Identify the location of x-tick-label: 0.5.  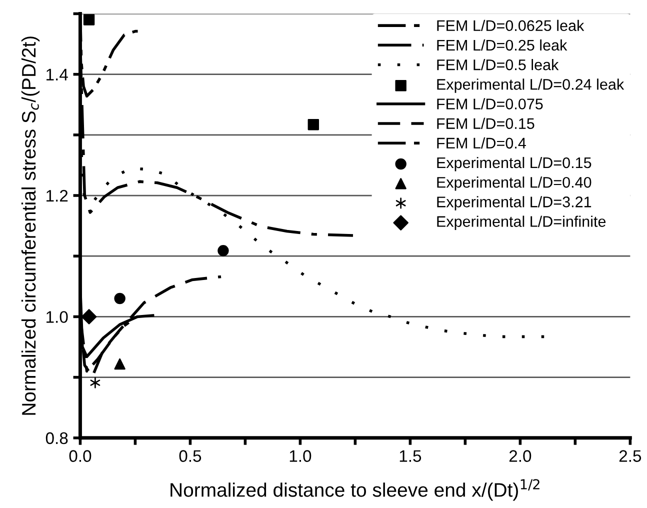
(190, 456).